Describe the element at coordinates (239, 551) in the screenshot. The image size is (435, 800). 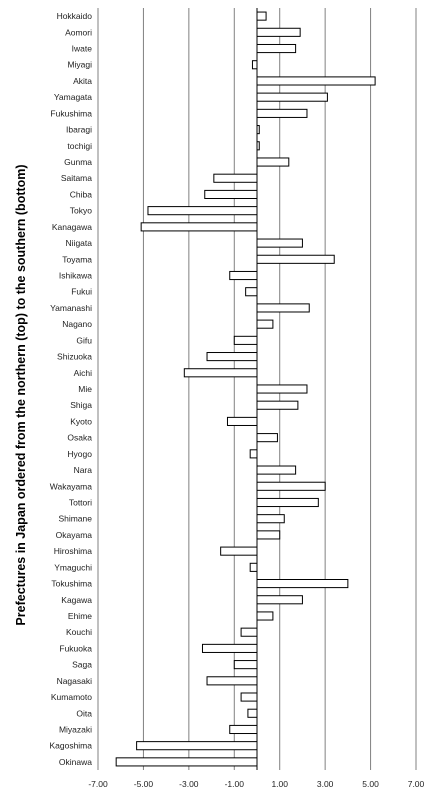
I see `bar-hiroshima` at that location.